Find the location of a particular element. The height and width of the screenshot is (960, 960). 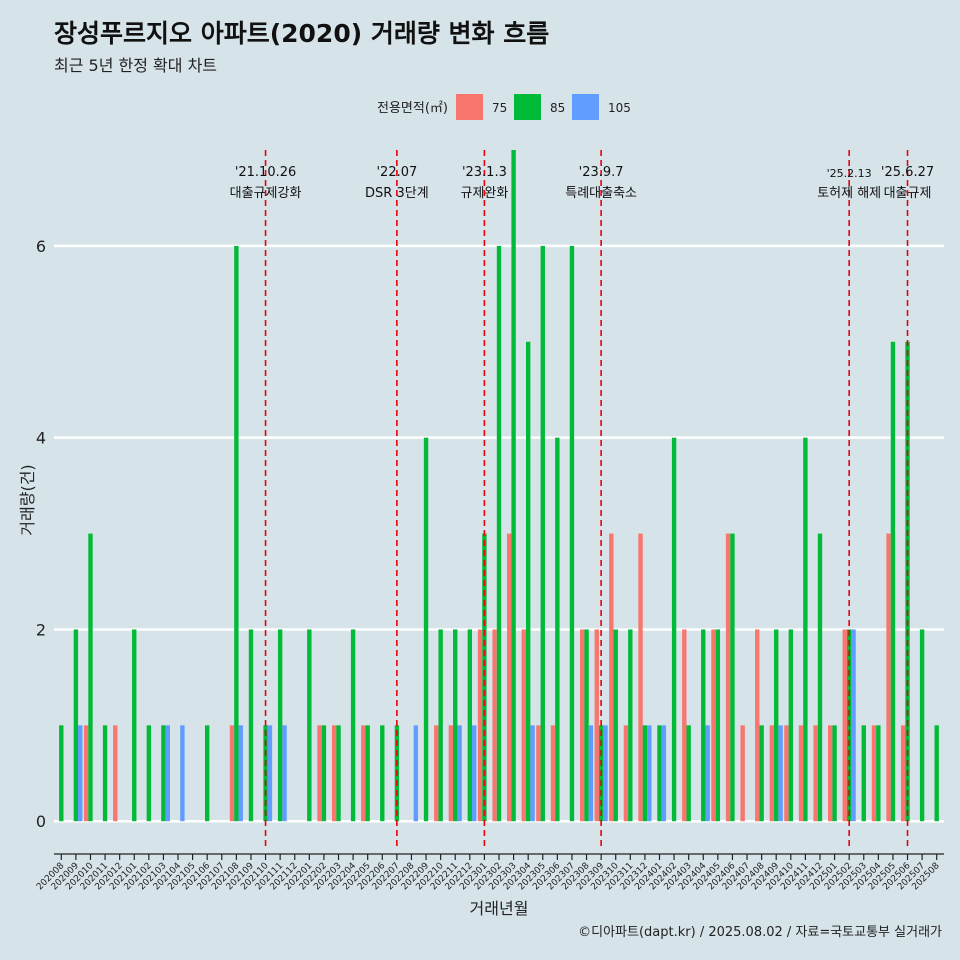

annotation-date: '23.1.3 is located at coordinates (484, 172).